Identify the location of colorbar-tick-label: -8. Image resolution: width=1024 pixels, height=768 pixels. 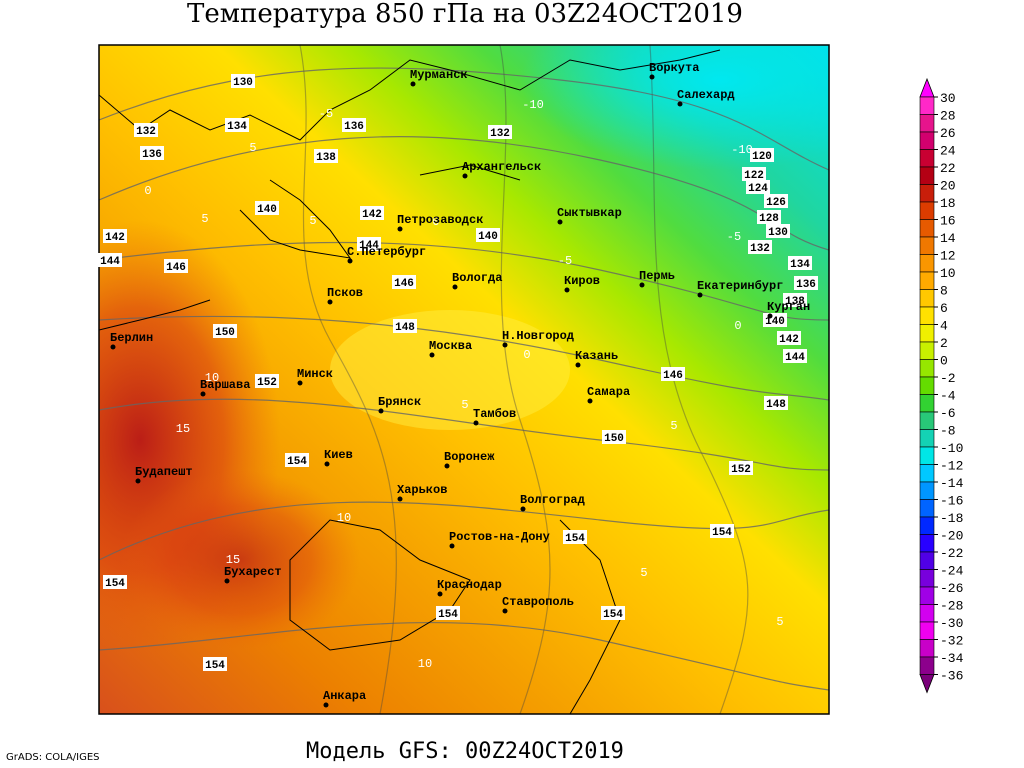
(948, 431).